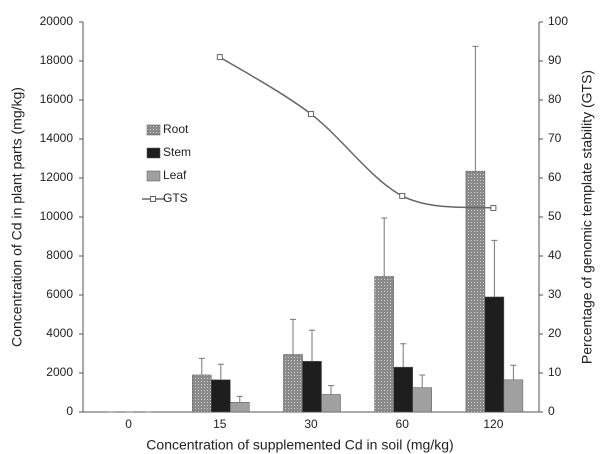  I want to click on x-tick-label: 30, so click(311, 424).